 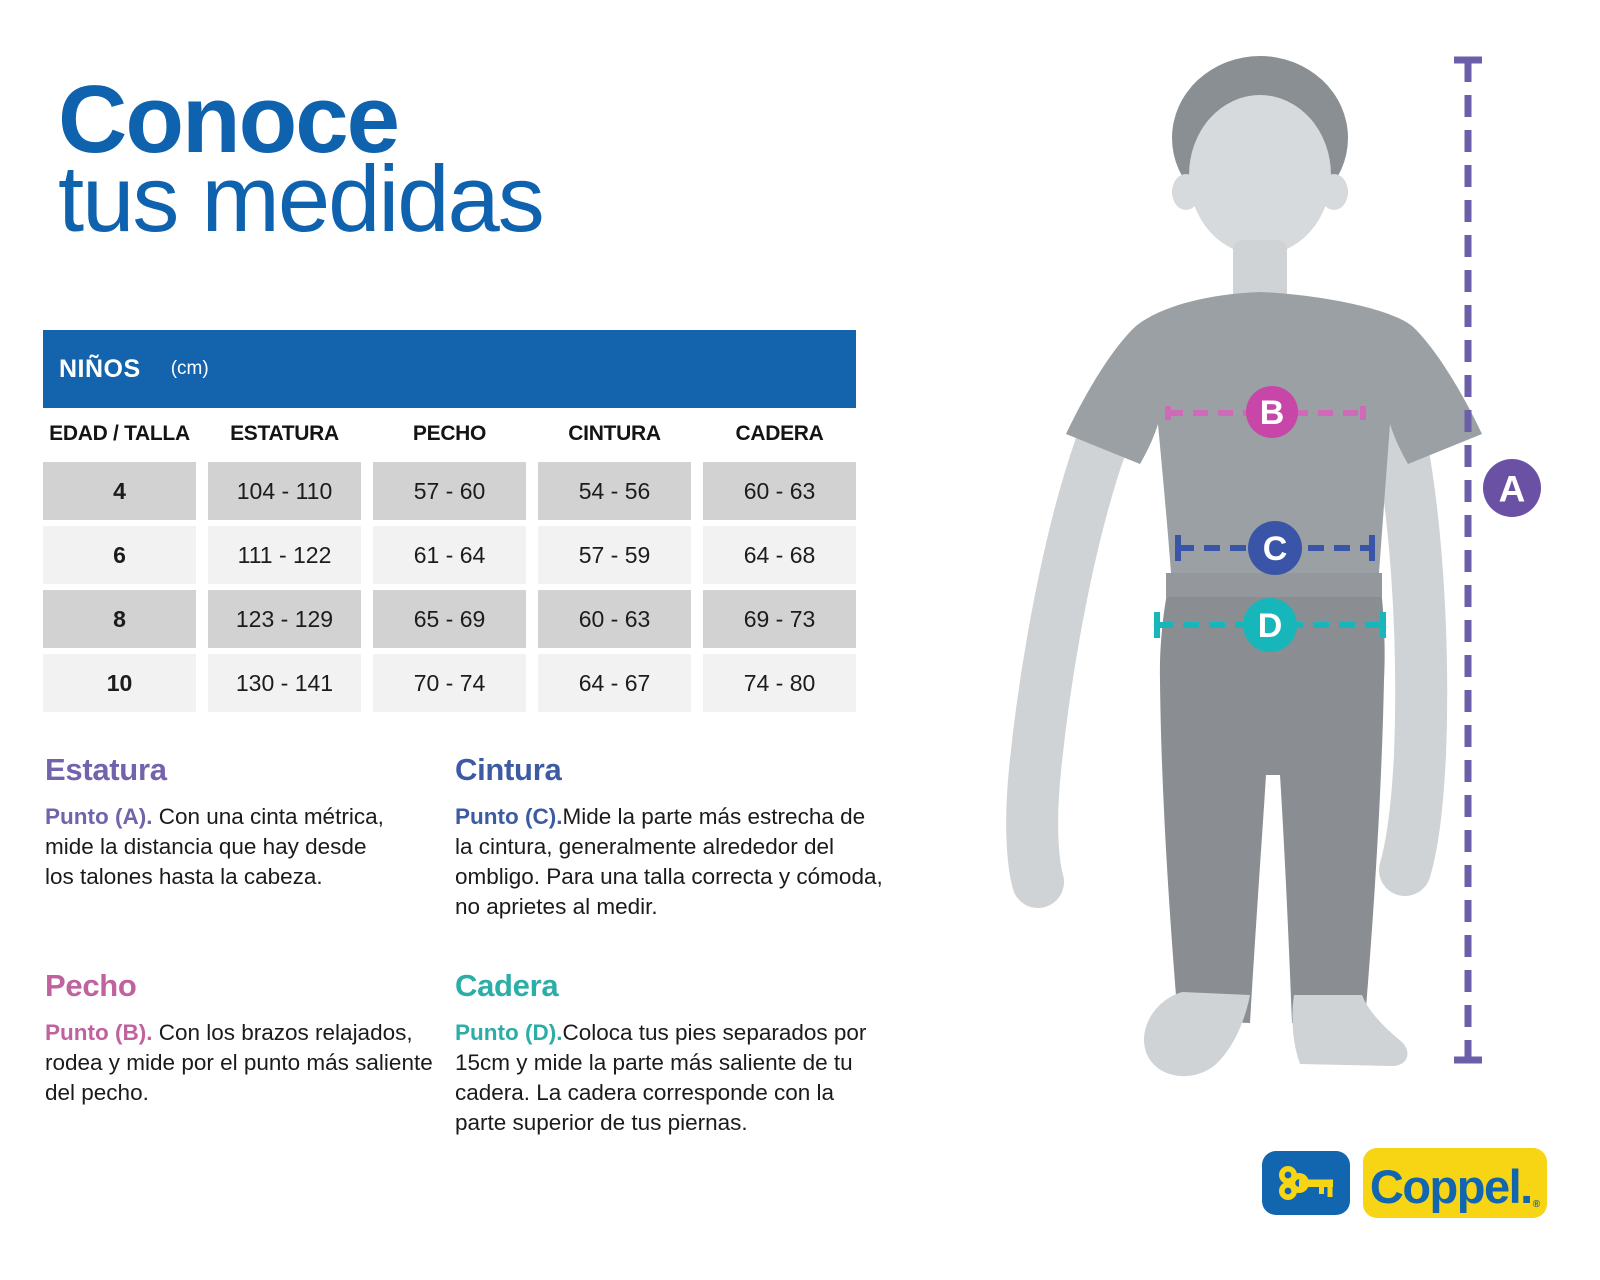 I want to click on marker-a-letter: A, so click(x=1512, y=488).